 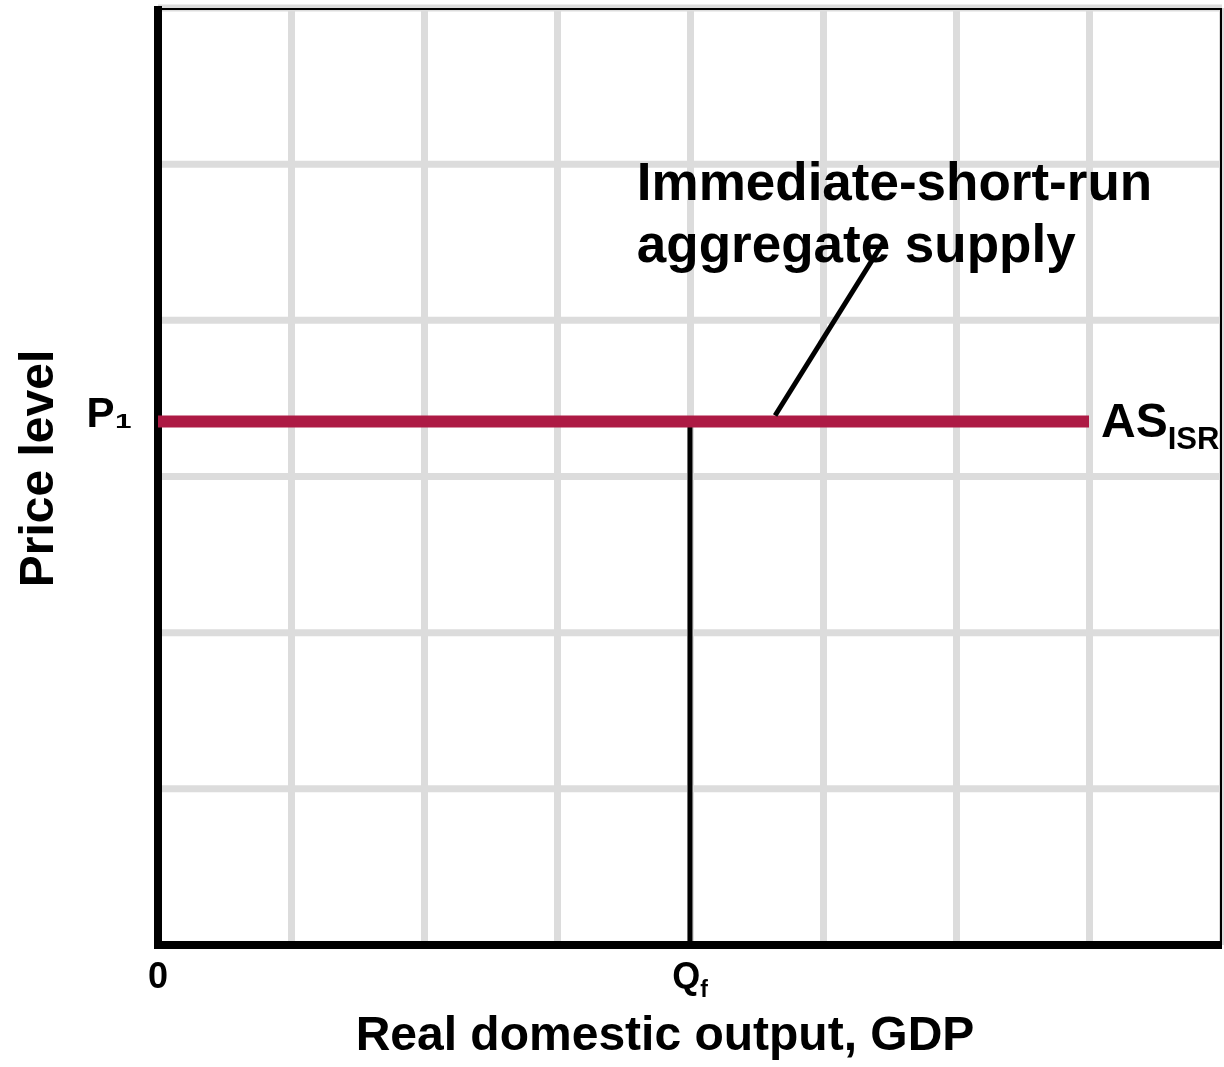 What do you see at coordinates (158, 975) in the screenshot?
I see `x-tick-label: 0` at bounding box center [158, 975].